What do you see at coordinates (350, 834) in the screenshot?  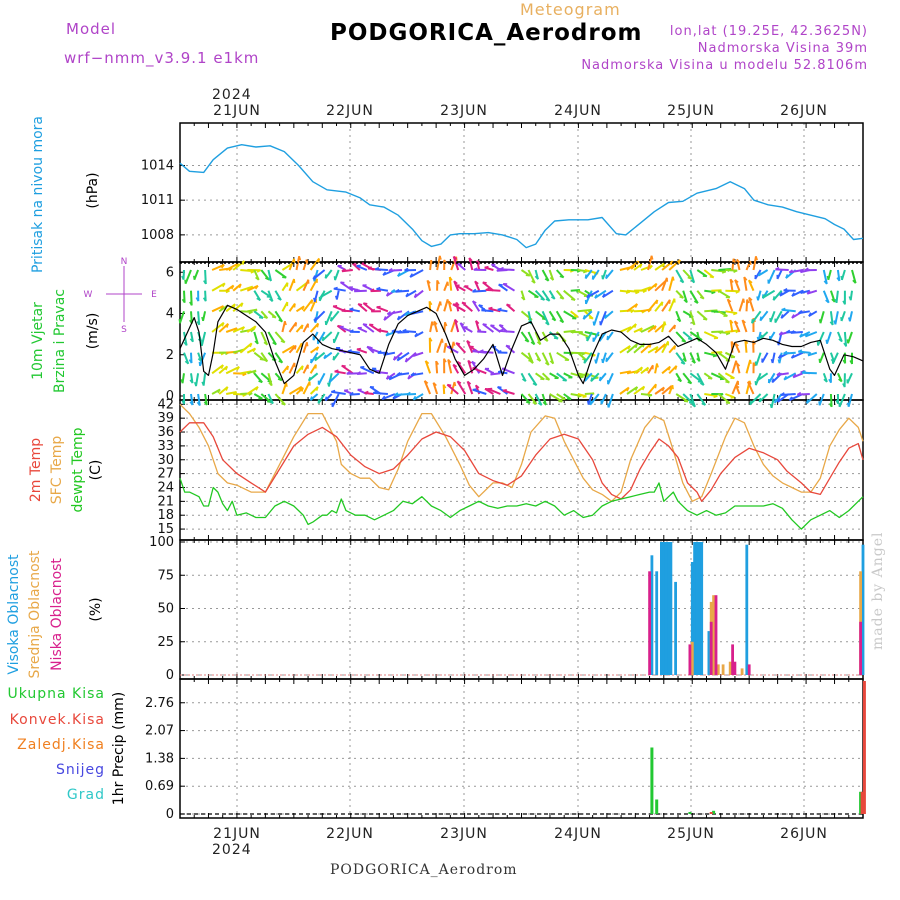 I see `bottom-date-label: 22JUN` at bounding box center [350, 834].